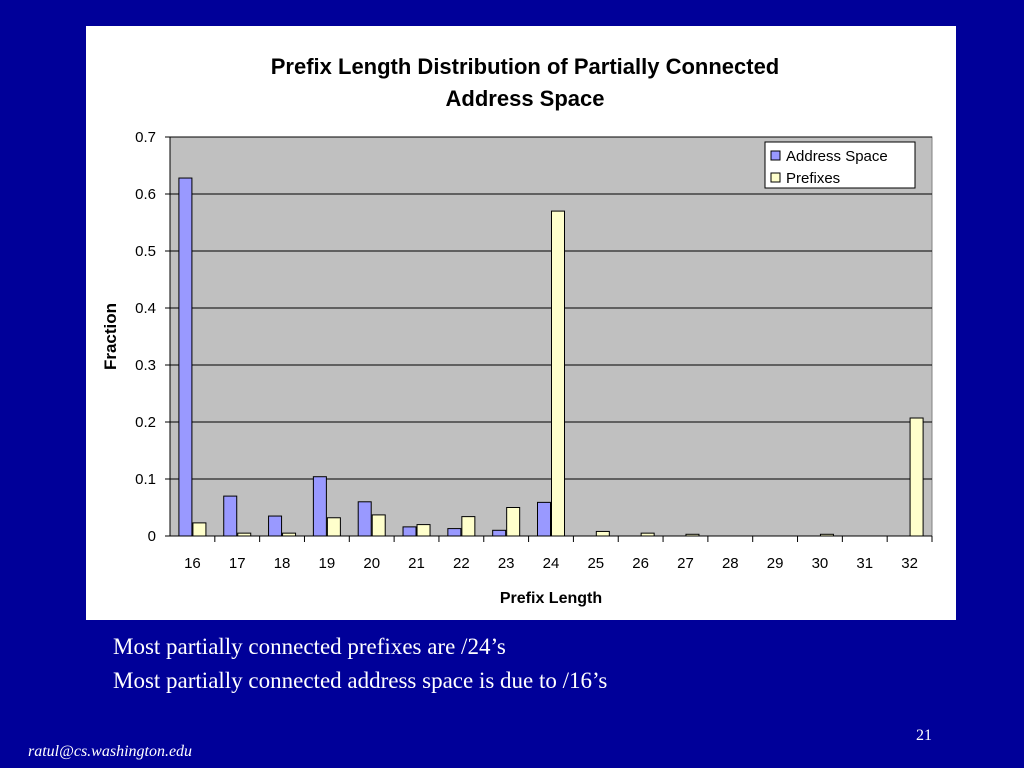  What do you see at coordinates (506, 563) in the screenshot?
I see `x-tick-label: 23` at bounding box center [506, 563].